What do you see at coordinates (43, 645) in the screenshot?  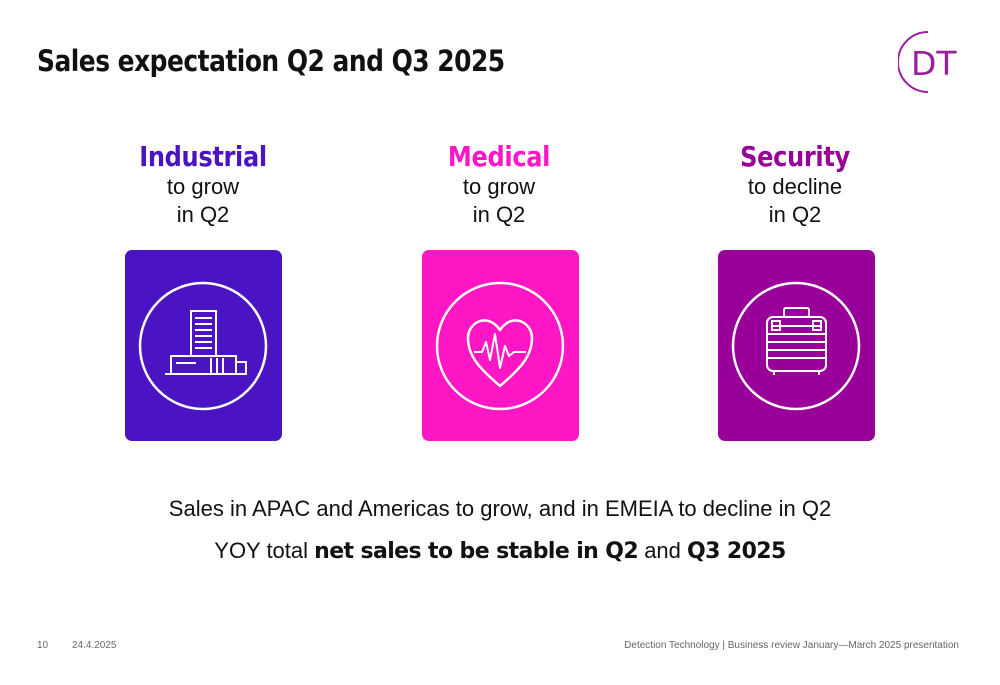 I see `page-number: 10` at bounding box center [43, 645].